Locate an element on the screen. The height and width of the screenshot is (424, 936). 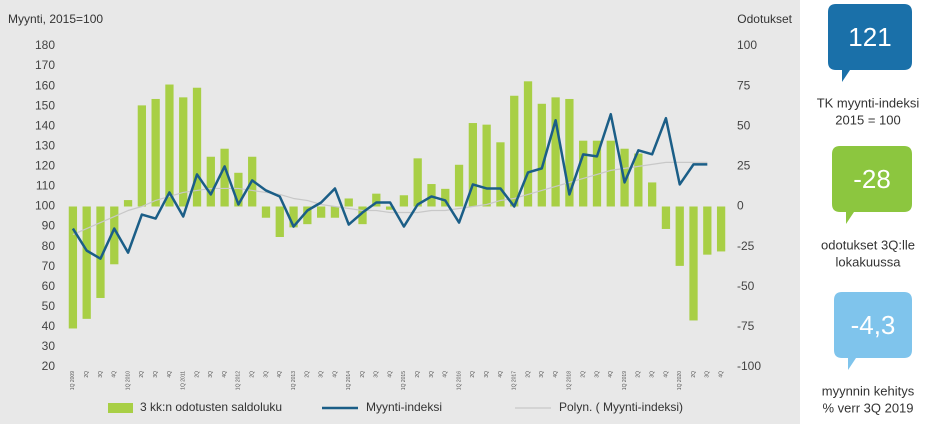
x-tick-label: 1Q 2020 is located at coordinates (680, 380).